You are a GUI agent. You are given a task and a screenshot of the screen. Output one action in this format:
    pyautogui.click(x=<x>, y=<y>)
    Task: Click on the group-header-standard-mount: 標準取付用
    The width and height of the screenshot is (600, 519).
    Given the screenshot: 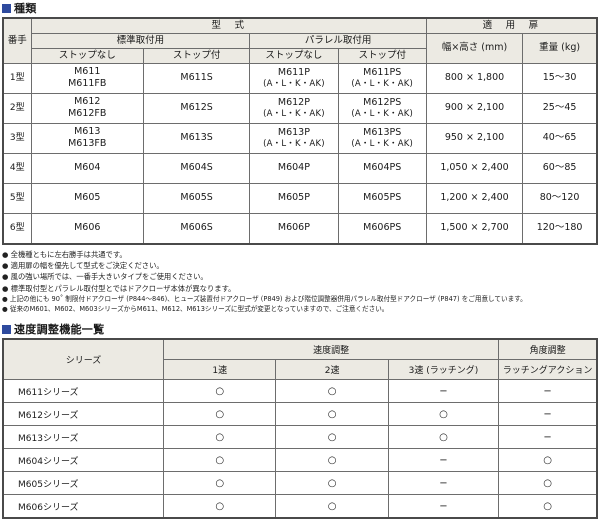 What is the action you would take?
    pyautogui.click(x=140, y=40)
    